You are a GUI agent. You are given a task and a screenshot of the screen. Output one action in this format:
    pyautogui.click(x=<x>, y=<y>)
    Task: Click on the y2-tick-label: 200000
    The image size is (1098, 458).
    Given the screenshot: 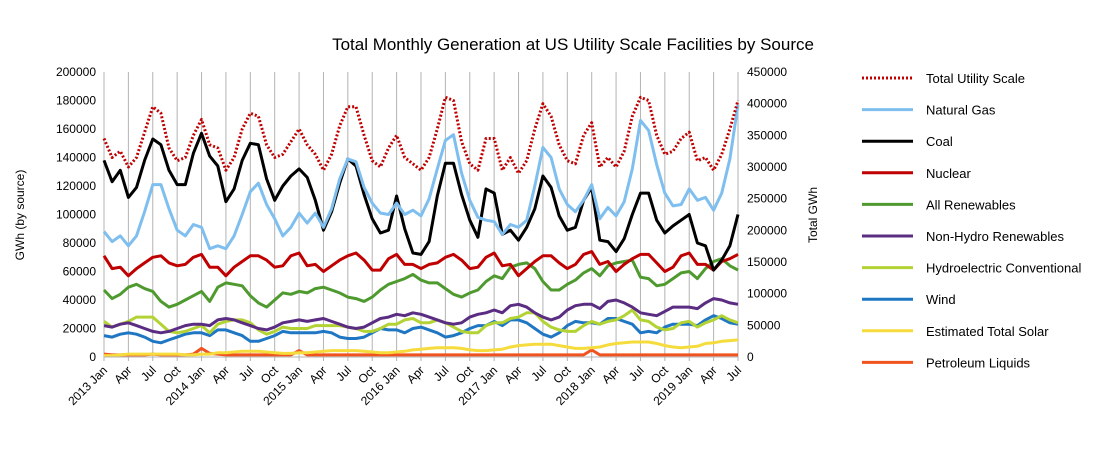 What is the action you would take?
    pyautogui.click(x=767, y=230)
    